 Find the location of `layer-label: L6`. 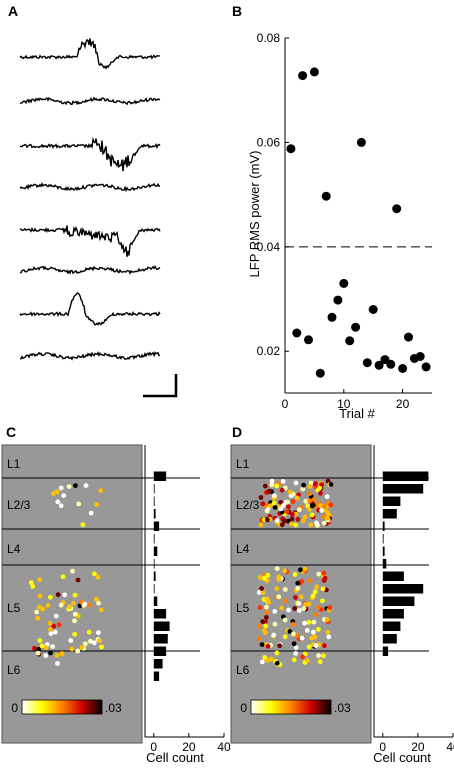

layer-label: L6 is located at coordinates (243, 670).